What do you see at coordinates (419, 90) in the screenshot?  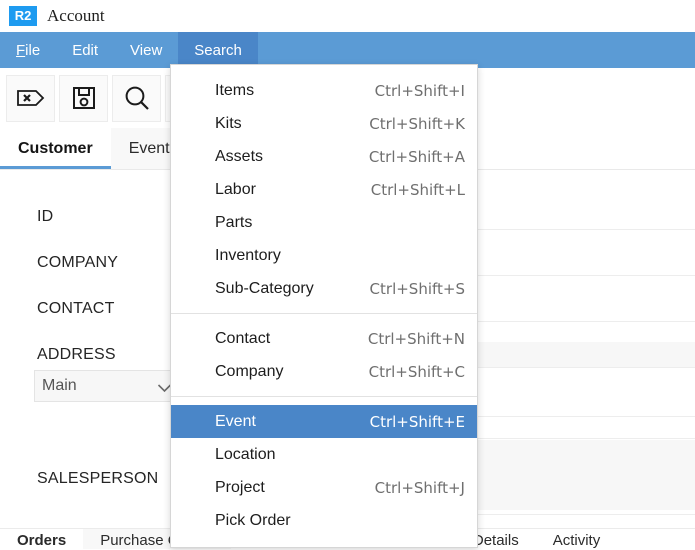 I see `menu-option-shortcut: Ctrl+Shift+I` at bounding box center [419, 90].